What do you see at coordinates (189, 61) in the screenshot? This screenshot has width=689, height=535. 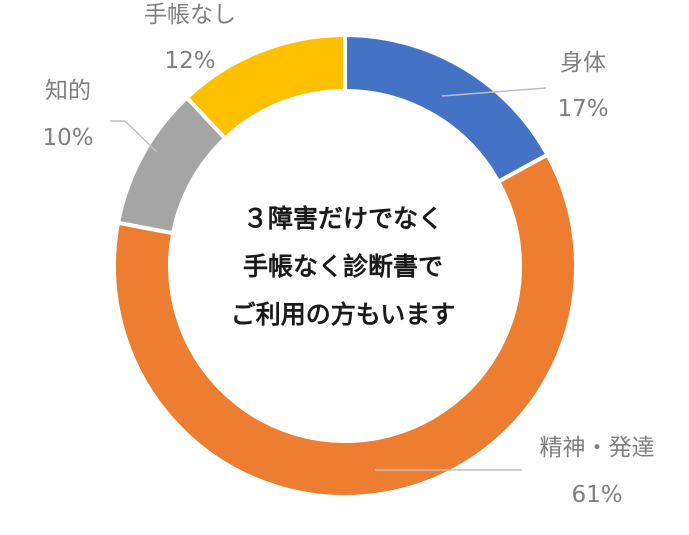 I see `label-value-no-certificate: 12%` at bounding box center [189, 61].